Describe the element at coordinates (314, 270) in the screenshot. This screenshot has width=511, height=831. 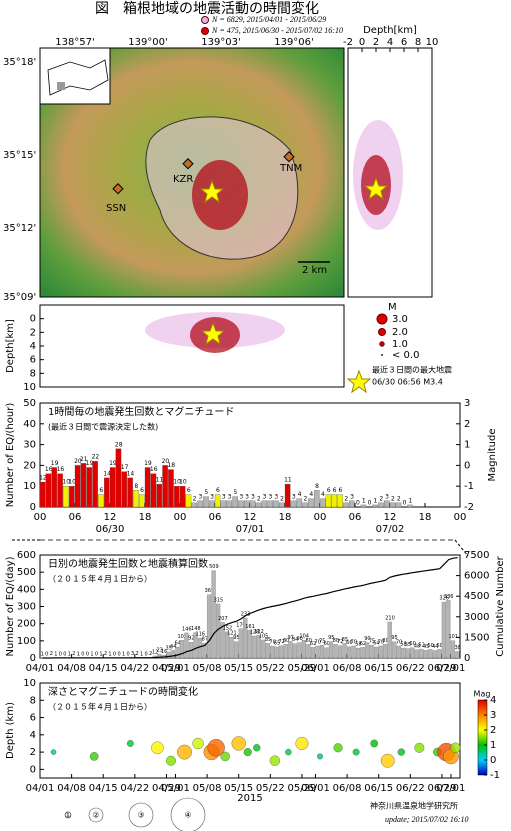
I see `scale-label: 2 km` at that location.